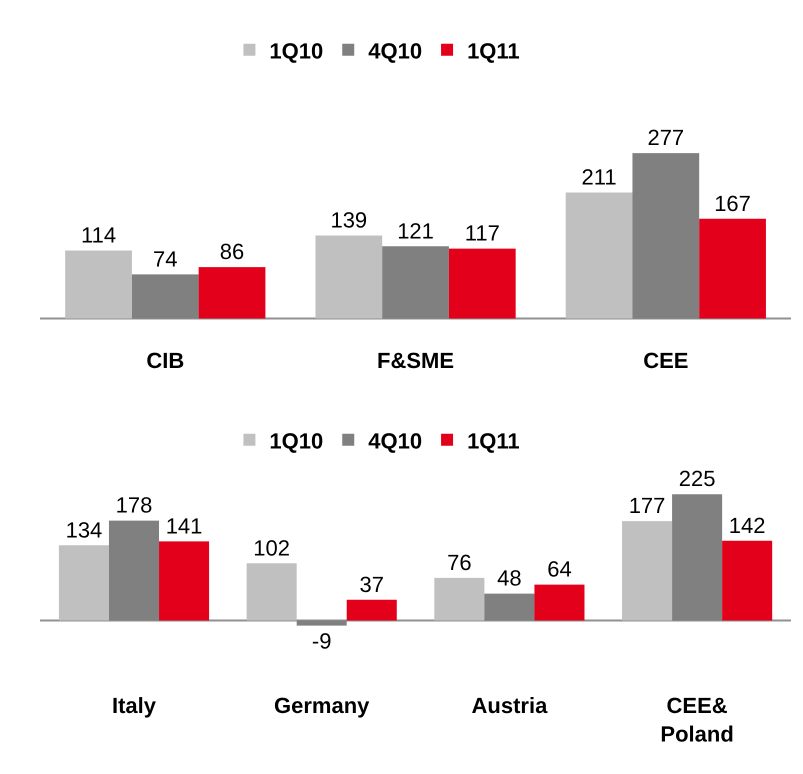 This screenshot has width=803, height=774. What do you see at coordinates (134, 505) in the screenshot?
I see `data-label: 178` at bounding box center [134, 505].